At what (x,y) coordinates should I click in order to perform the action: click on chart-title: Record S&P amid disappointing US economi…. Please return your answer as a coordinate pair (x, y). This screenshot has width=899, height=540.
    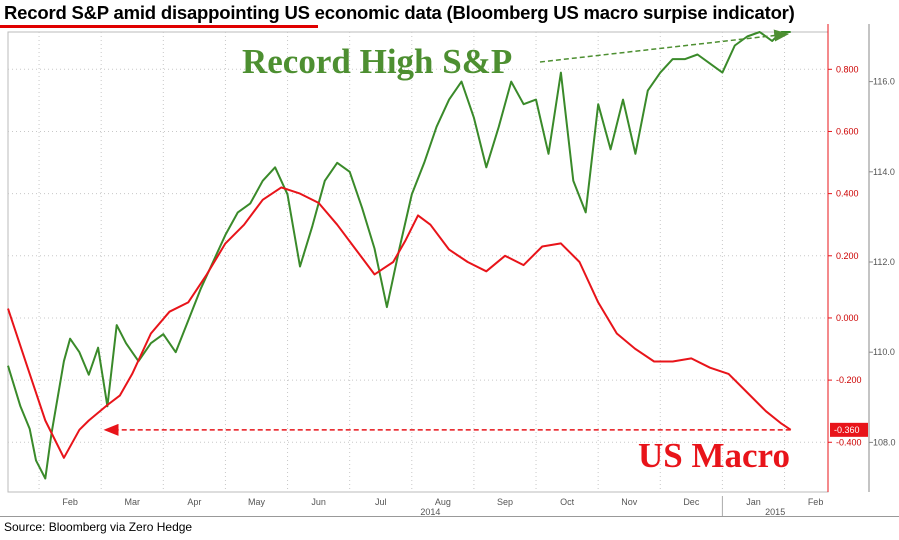
    Looking at the image, I should click on (399, 12).